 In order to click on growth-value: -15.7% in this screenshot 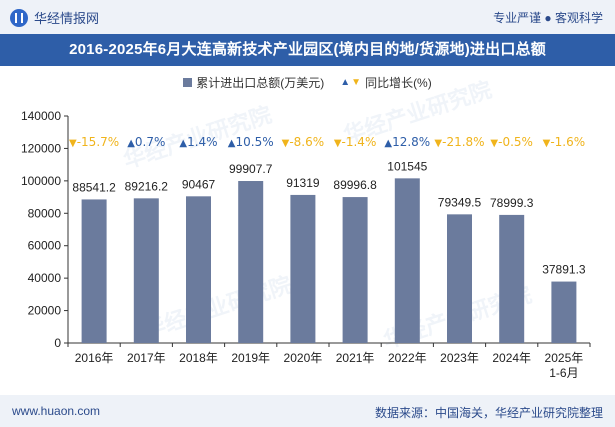, I will do `click(98, 142)`.